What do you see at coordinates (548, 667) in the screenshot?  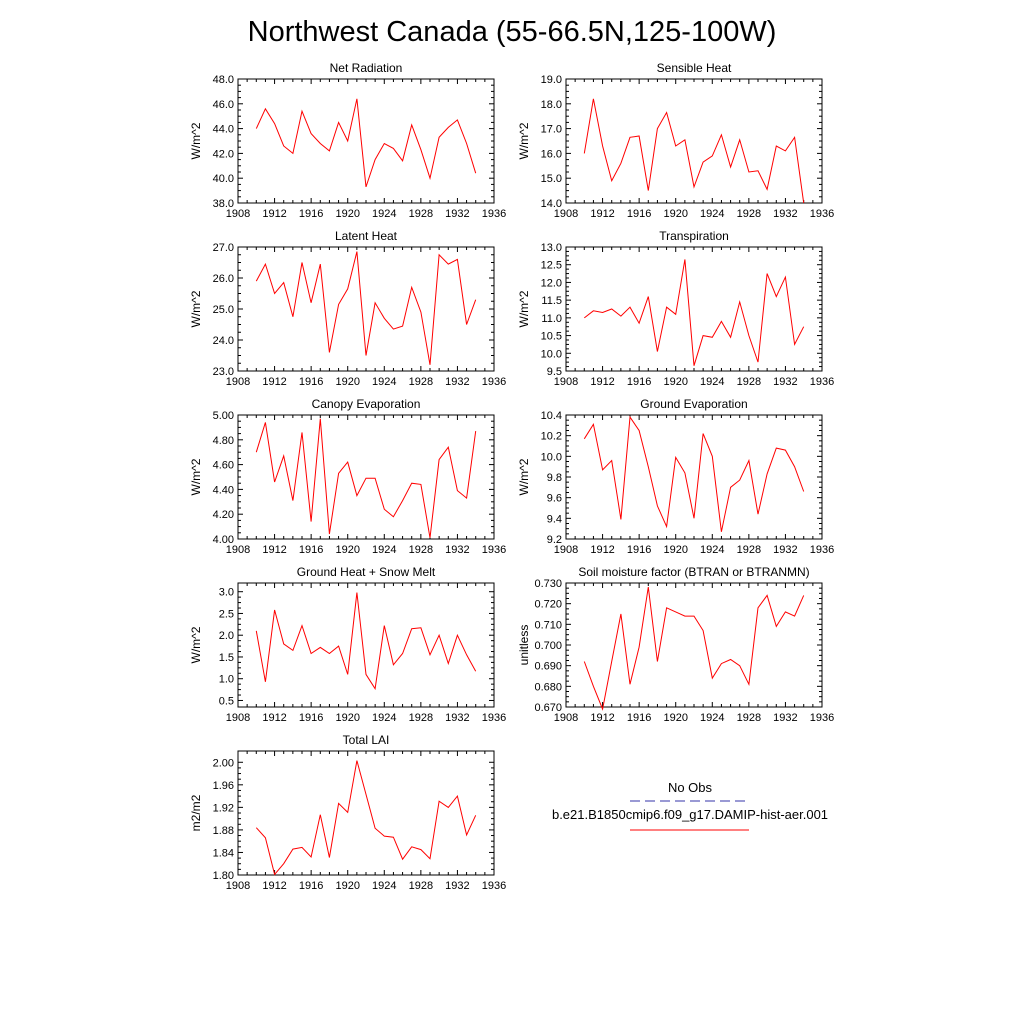 I see `y-tick-label: 0.690` at bounding box center [548, 667].